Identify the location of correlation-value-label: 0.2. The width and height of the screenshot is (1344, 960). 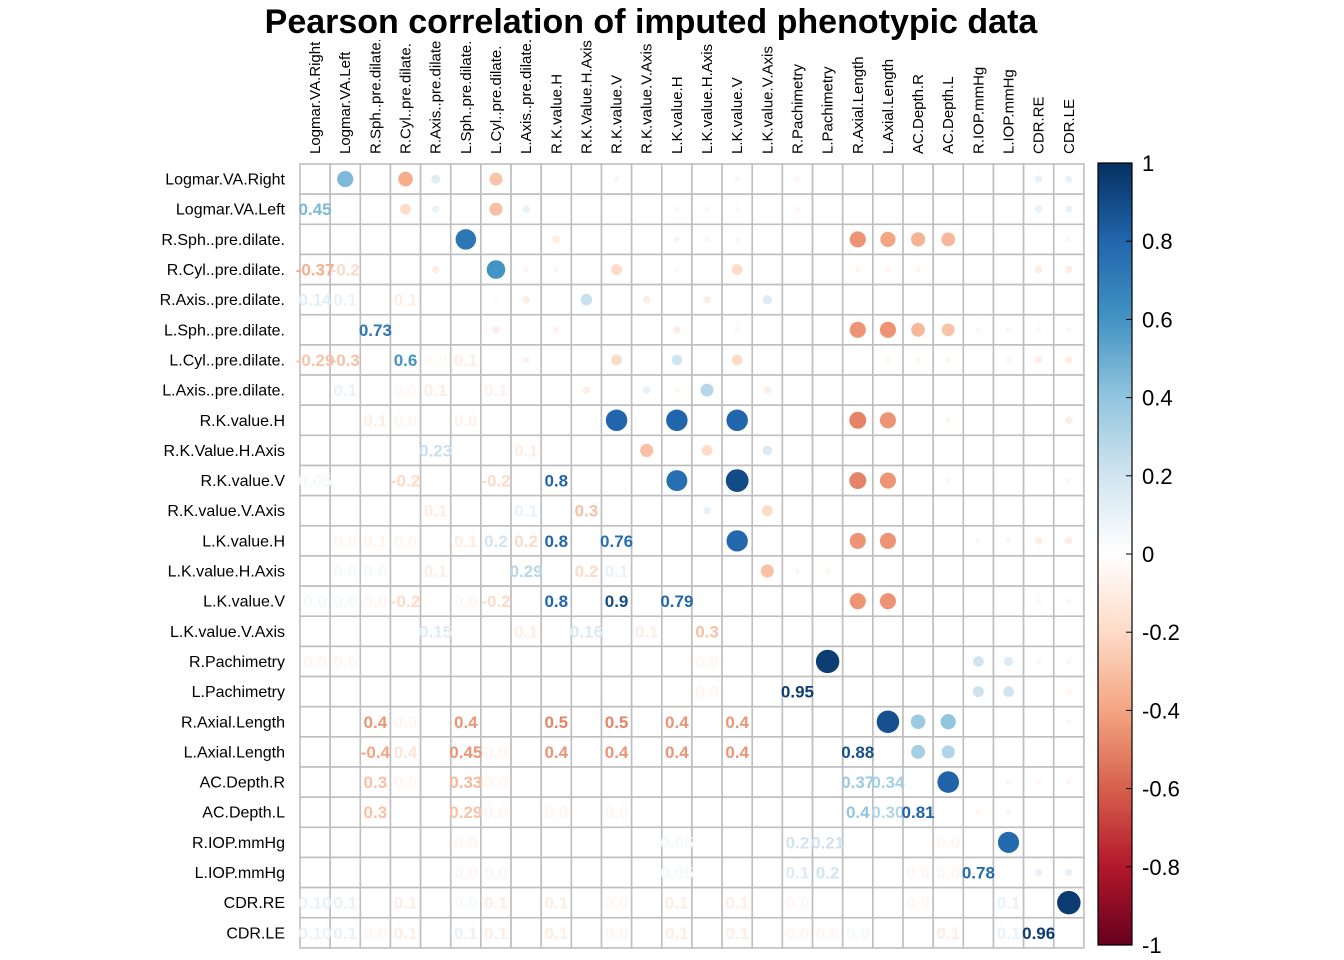
(526, 541).